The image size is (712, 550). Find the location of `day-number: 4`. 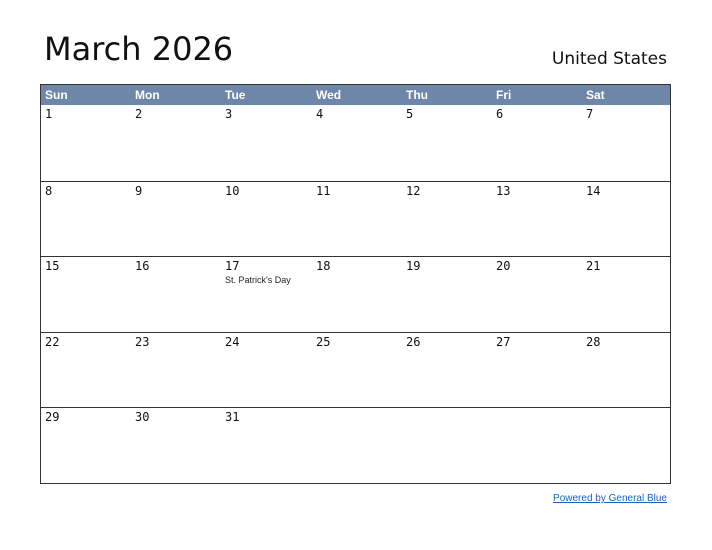

day-number: 4 is located at coordinates (320, 114).